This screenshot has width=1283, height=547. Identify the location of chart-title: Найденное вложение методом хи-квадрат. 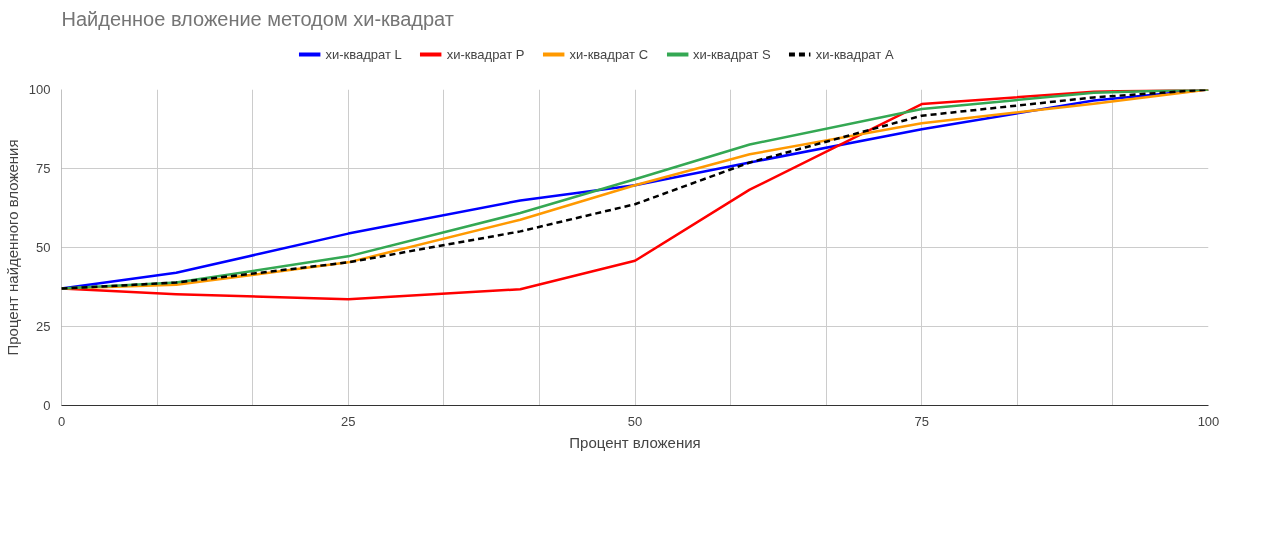
(257, 18).